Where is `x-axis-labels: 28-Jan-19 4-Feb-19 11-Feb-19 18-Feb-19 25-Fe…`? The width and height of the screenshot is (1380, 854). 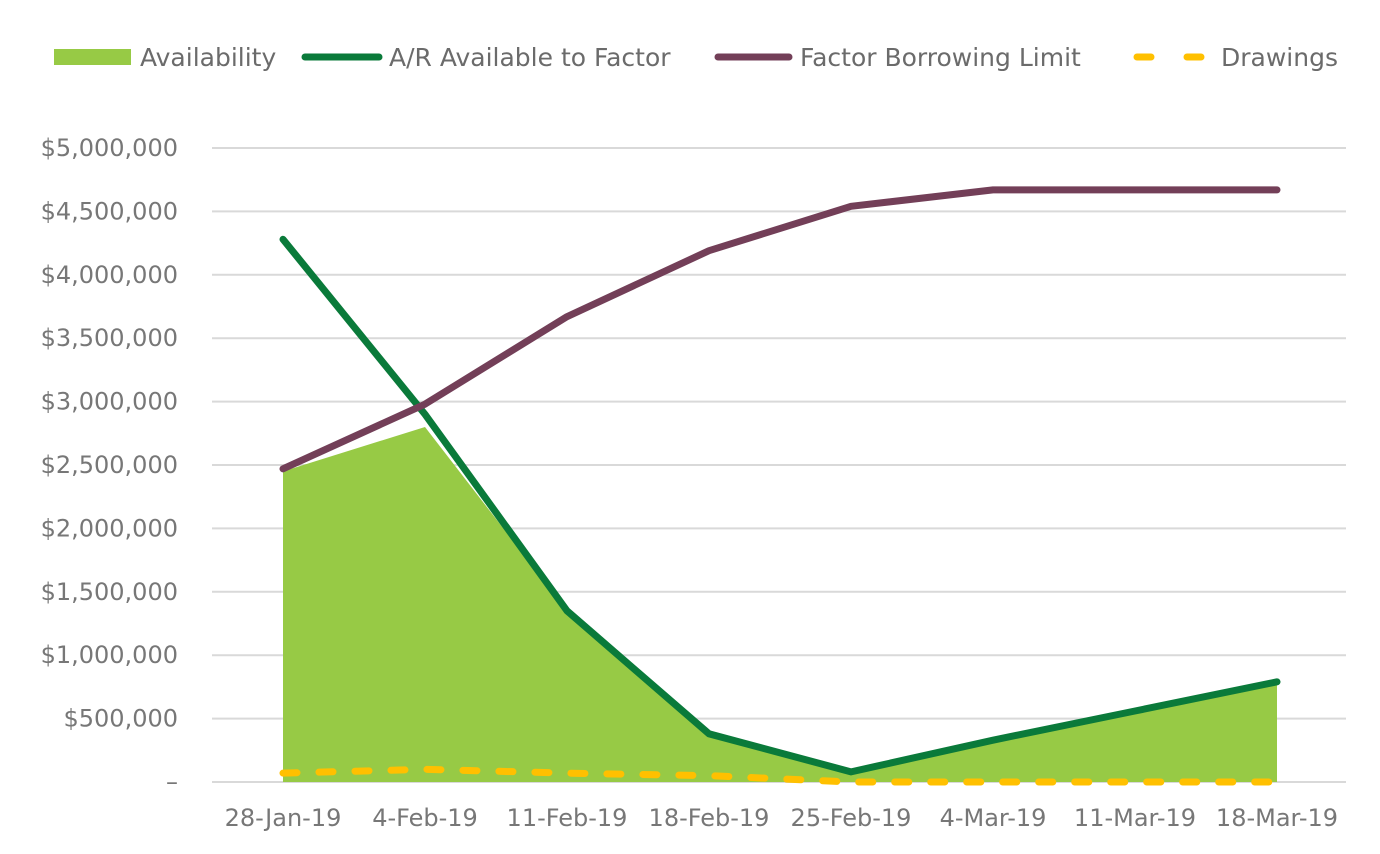 x-axis-labels: 28-Jan-19 4-Feb-19 11-Feb-19 18-Feb-19 25-Fe… is located at coordinates (781, 818).